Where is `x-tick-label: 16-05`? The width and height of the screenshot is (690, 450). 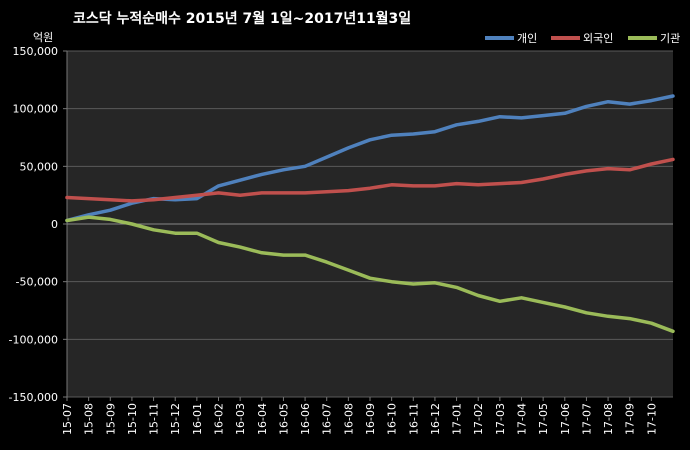 x-tick-label: 16-05 is located at coordinates (283, 419).